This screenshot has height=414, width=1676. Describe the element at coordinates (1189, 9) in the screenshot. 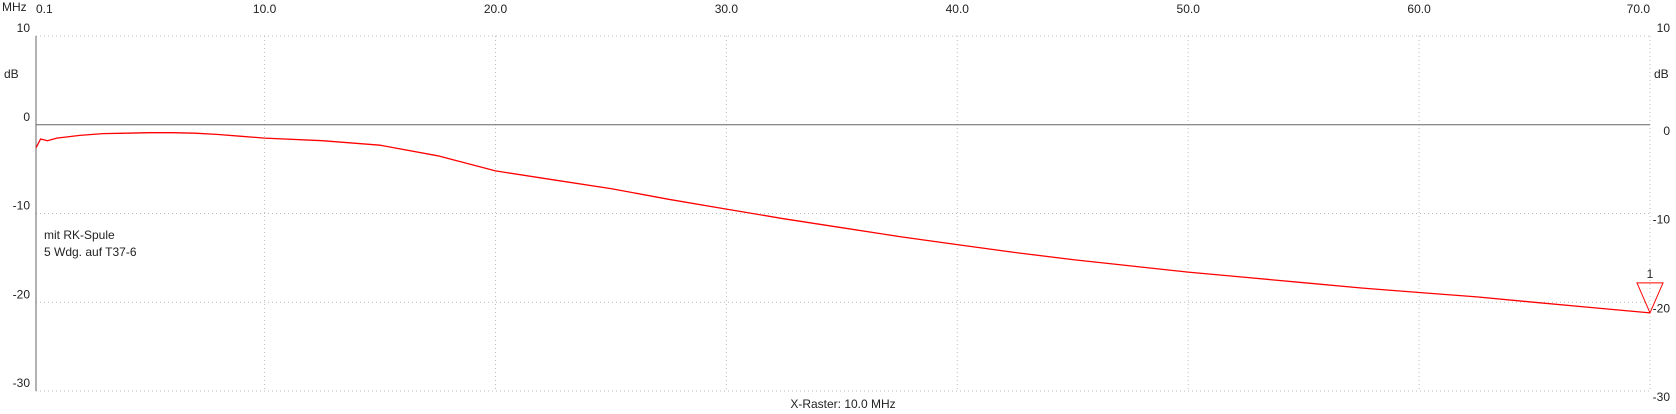

I see `x-tick-label: 50.0` at that location.